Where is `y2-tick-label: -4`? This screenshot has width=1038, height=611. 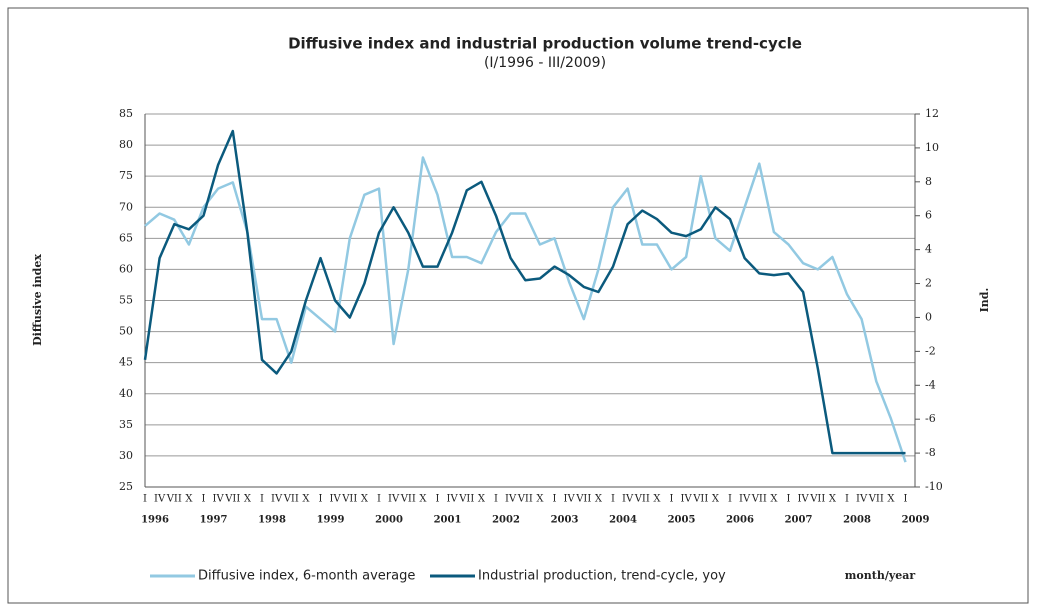 y2-tick-label: -4 is located at coordinates (930, 384).